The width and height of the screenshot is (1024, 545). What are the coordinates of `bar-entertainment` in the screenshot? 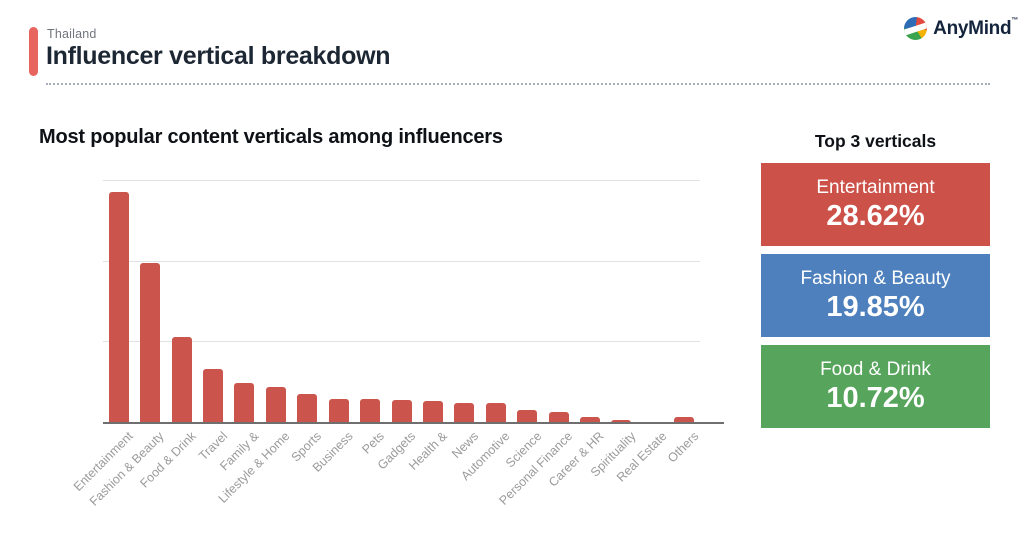 It's located at (118, 307).